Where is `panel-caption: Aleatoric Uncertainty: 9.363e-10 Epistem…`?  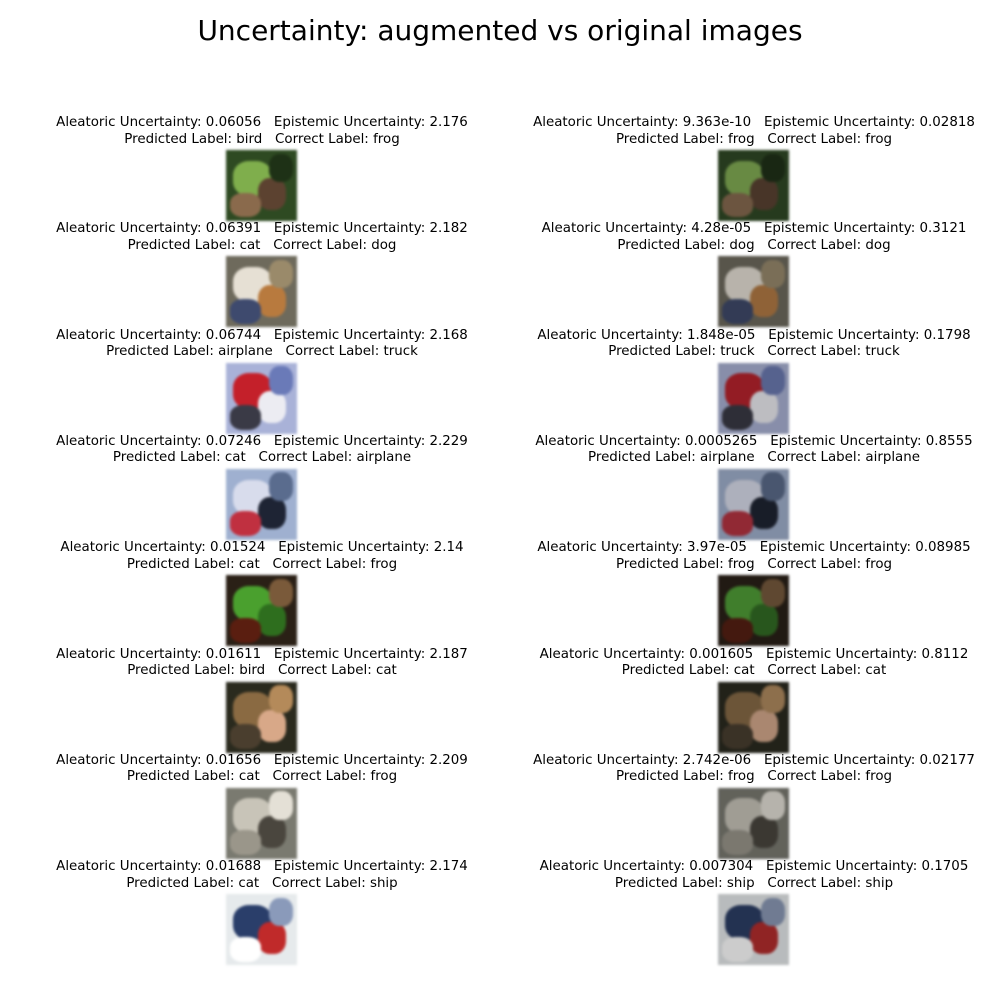 panel-caption: Aleatoric Uncertainty: 9.363e-10 Epistem… is located at coordinates (752, 131).